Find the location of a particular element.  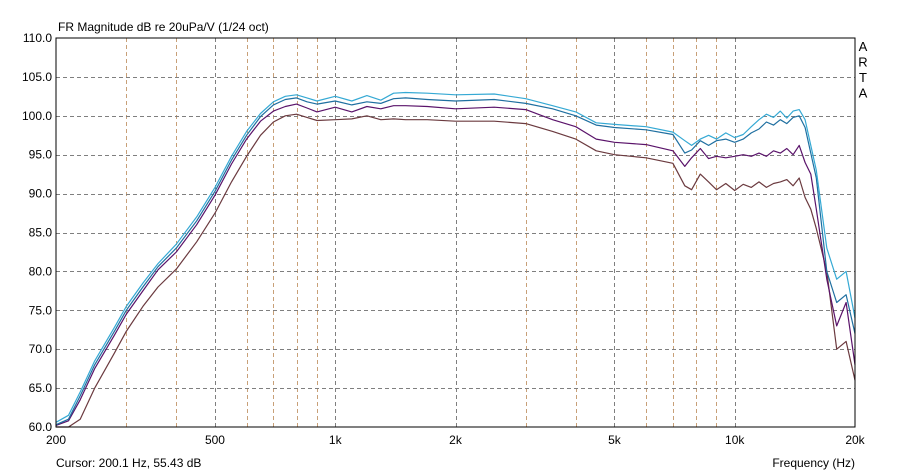

watermark-letter: R is located at coordinates (862, 62).